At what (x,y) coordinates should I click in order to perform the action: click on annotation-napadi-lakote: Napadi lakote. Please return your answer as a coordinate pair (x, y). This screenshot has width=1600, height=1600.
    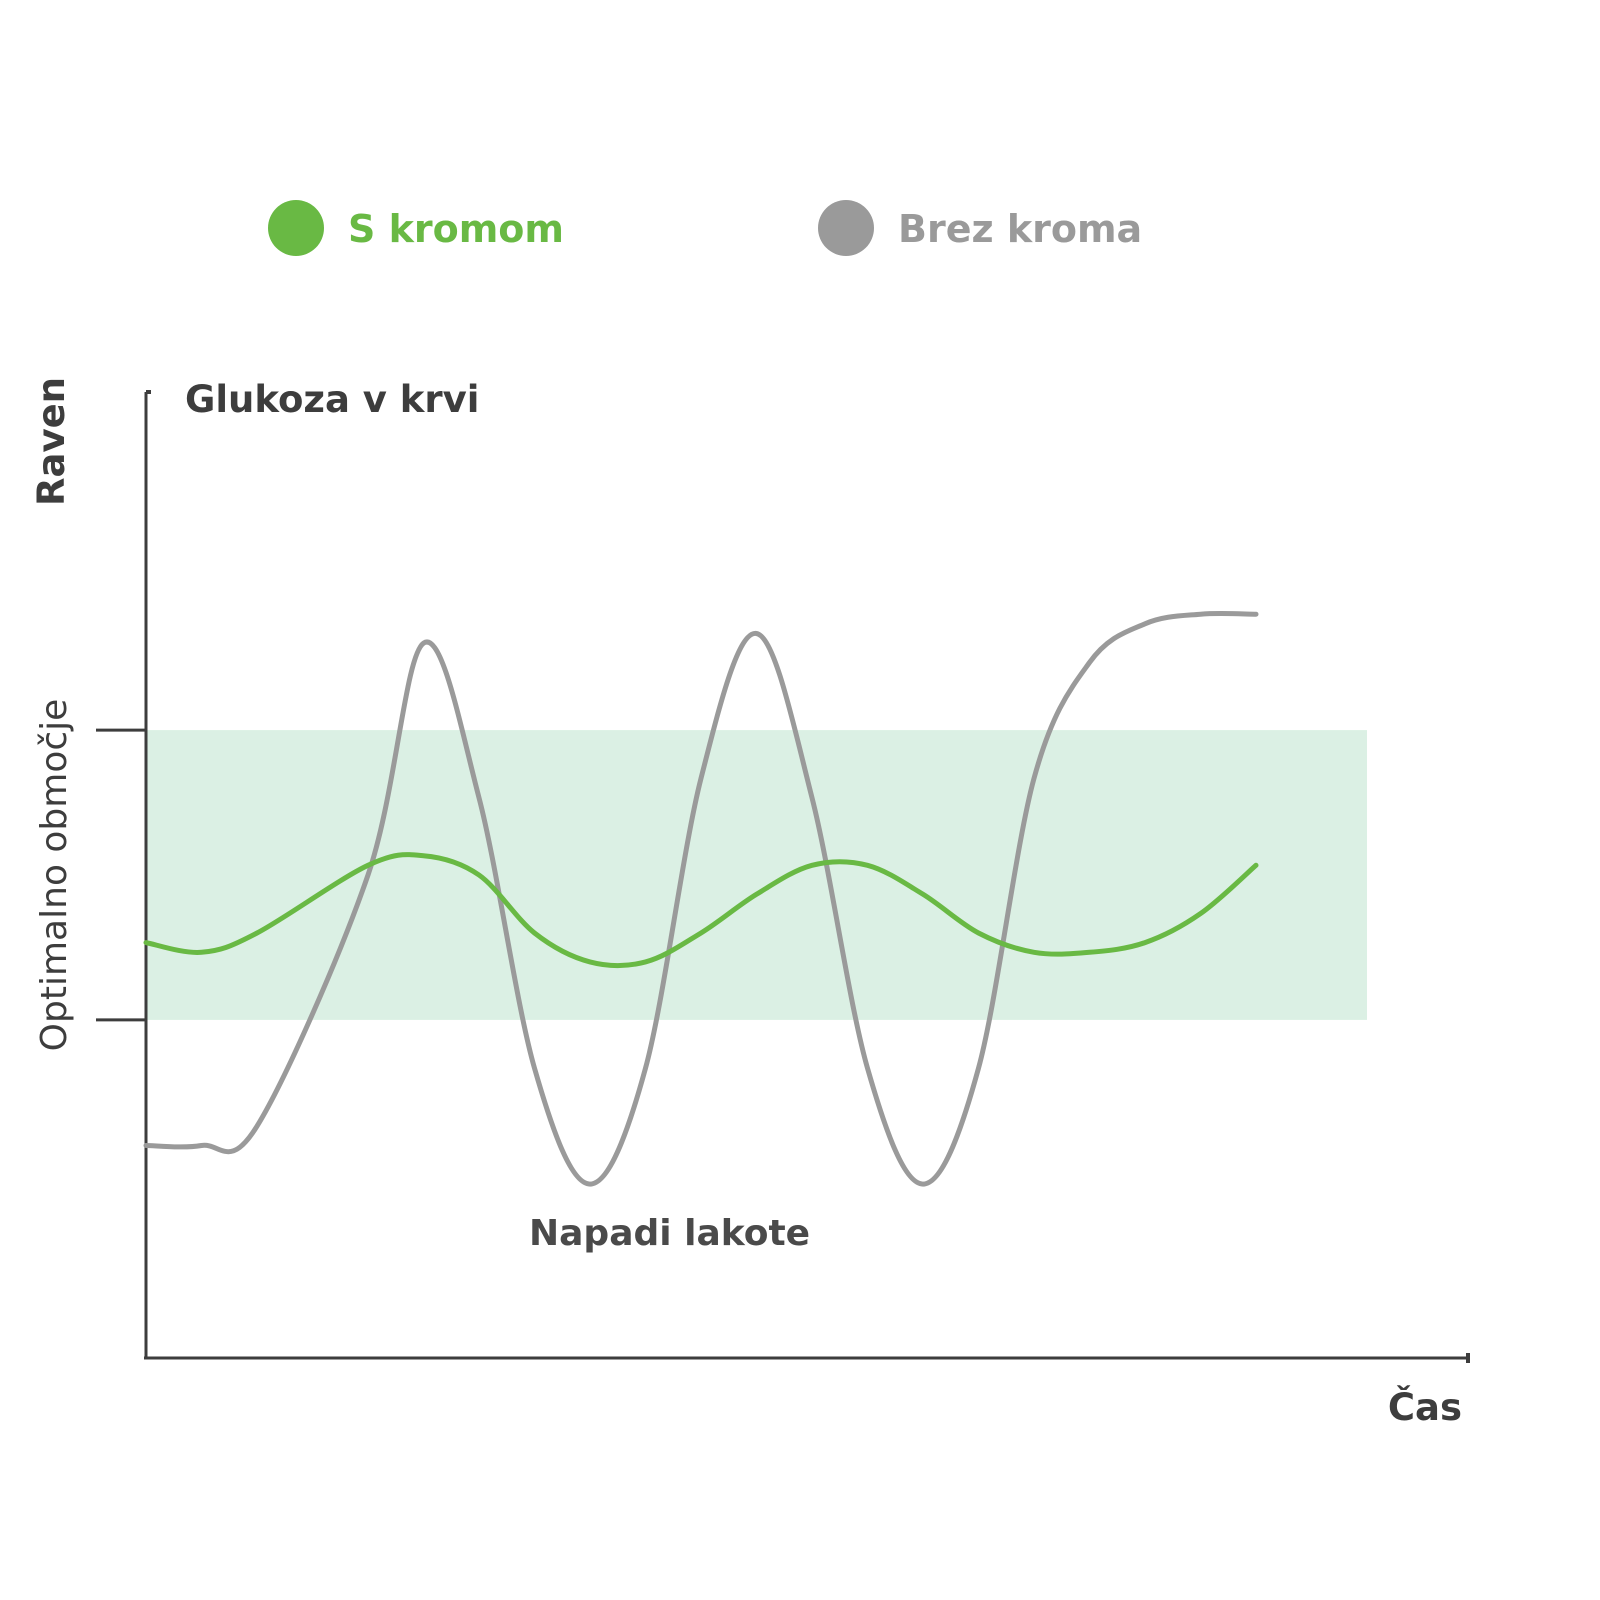
    Looking at the image, I should click on (669, 1233).